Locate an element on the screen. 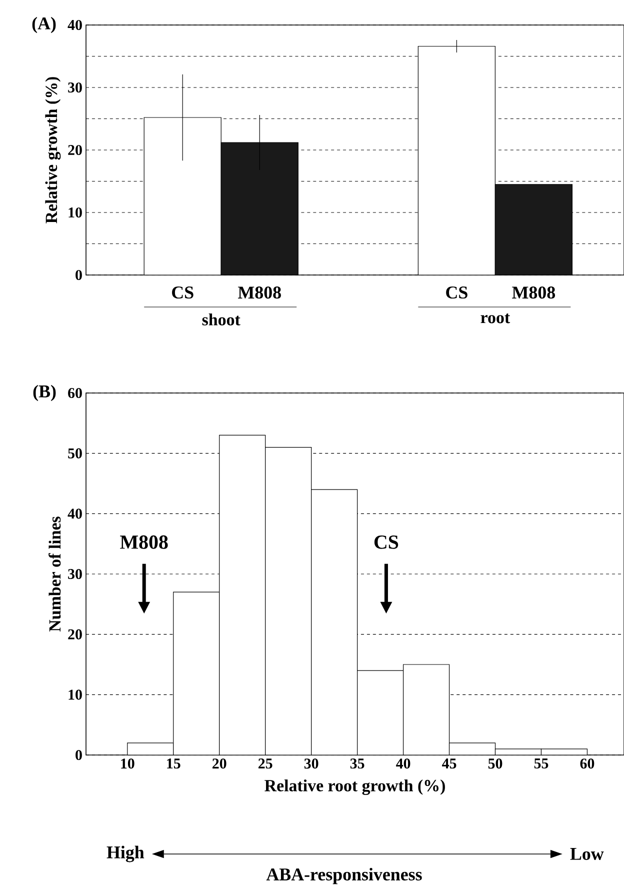 This screenshot has height=889, width=624. chart-title: (B) is located at coordinates (44, 393).